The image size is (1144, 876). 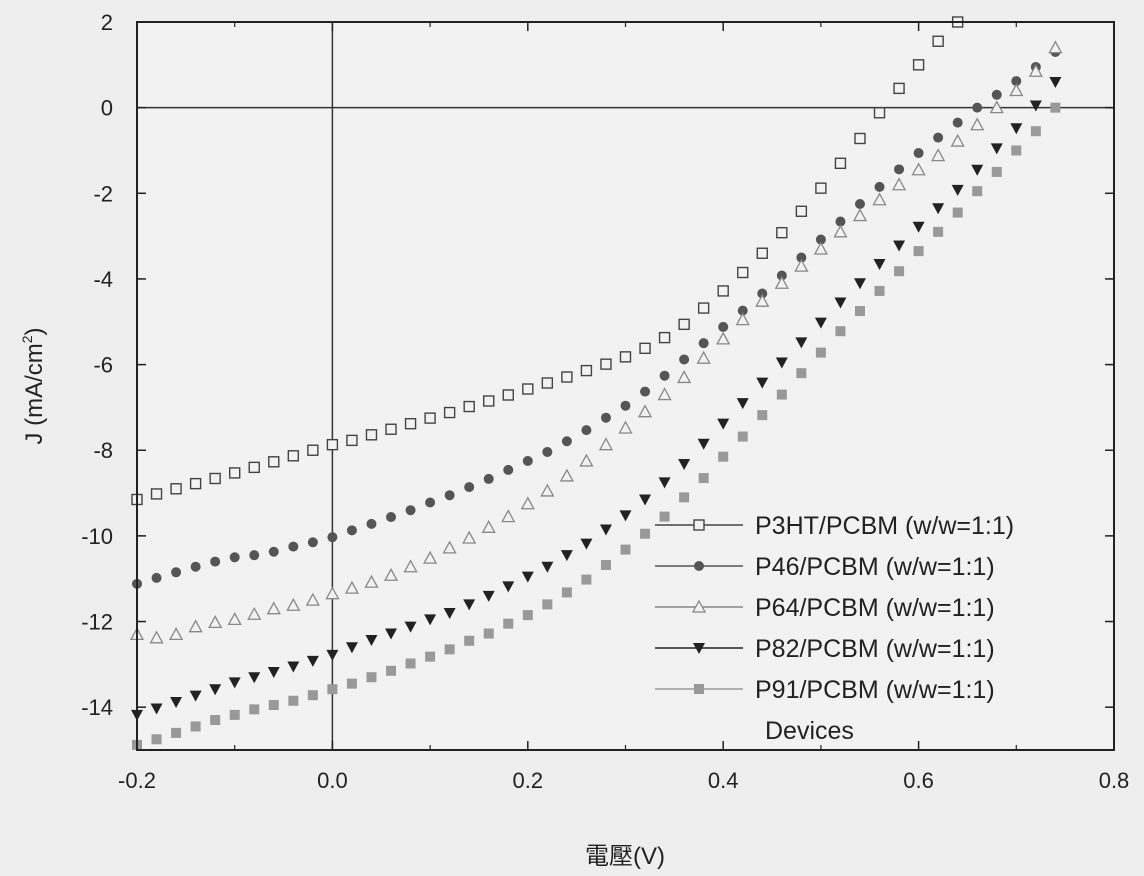 What do you see at coordinates (699, 689) in the screenshot?
I see `legend-marker` at bounding box center [699, 689].